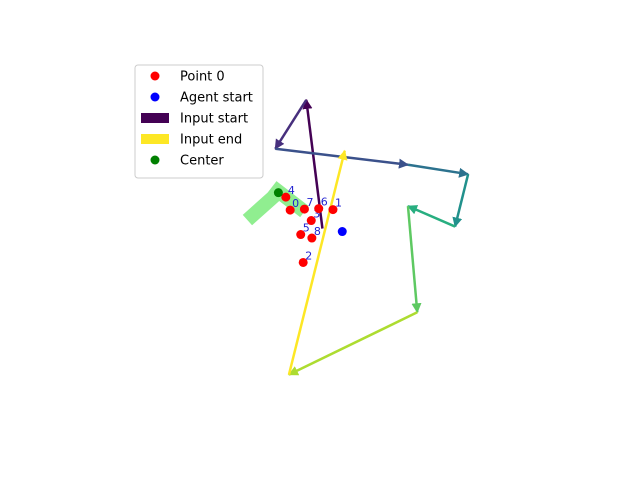 Image resolution: width=640 pixels, height=480 pixels. I want to click on point-label-8: 8, so click(317, 231).